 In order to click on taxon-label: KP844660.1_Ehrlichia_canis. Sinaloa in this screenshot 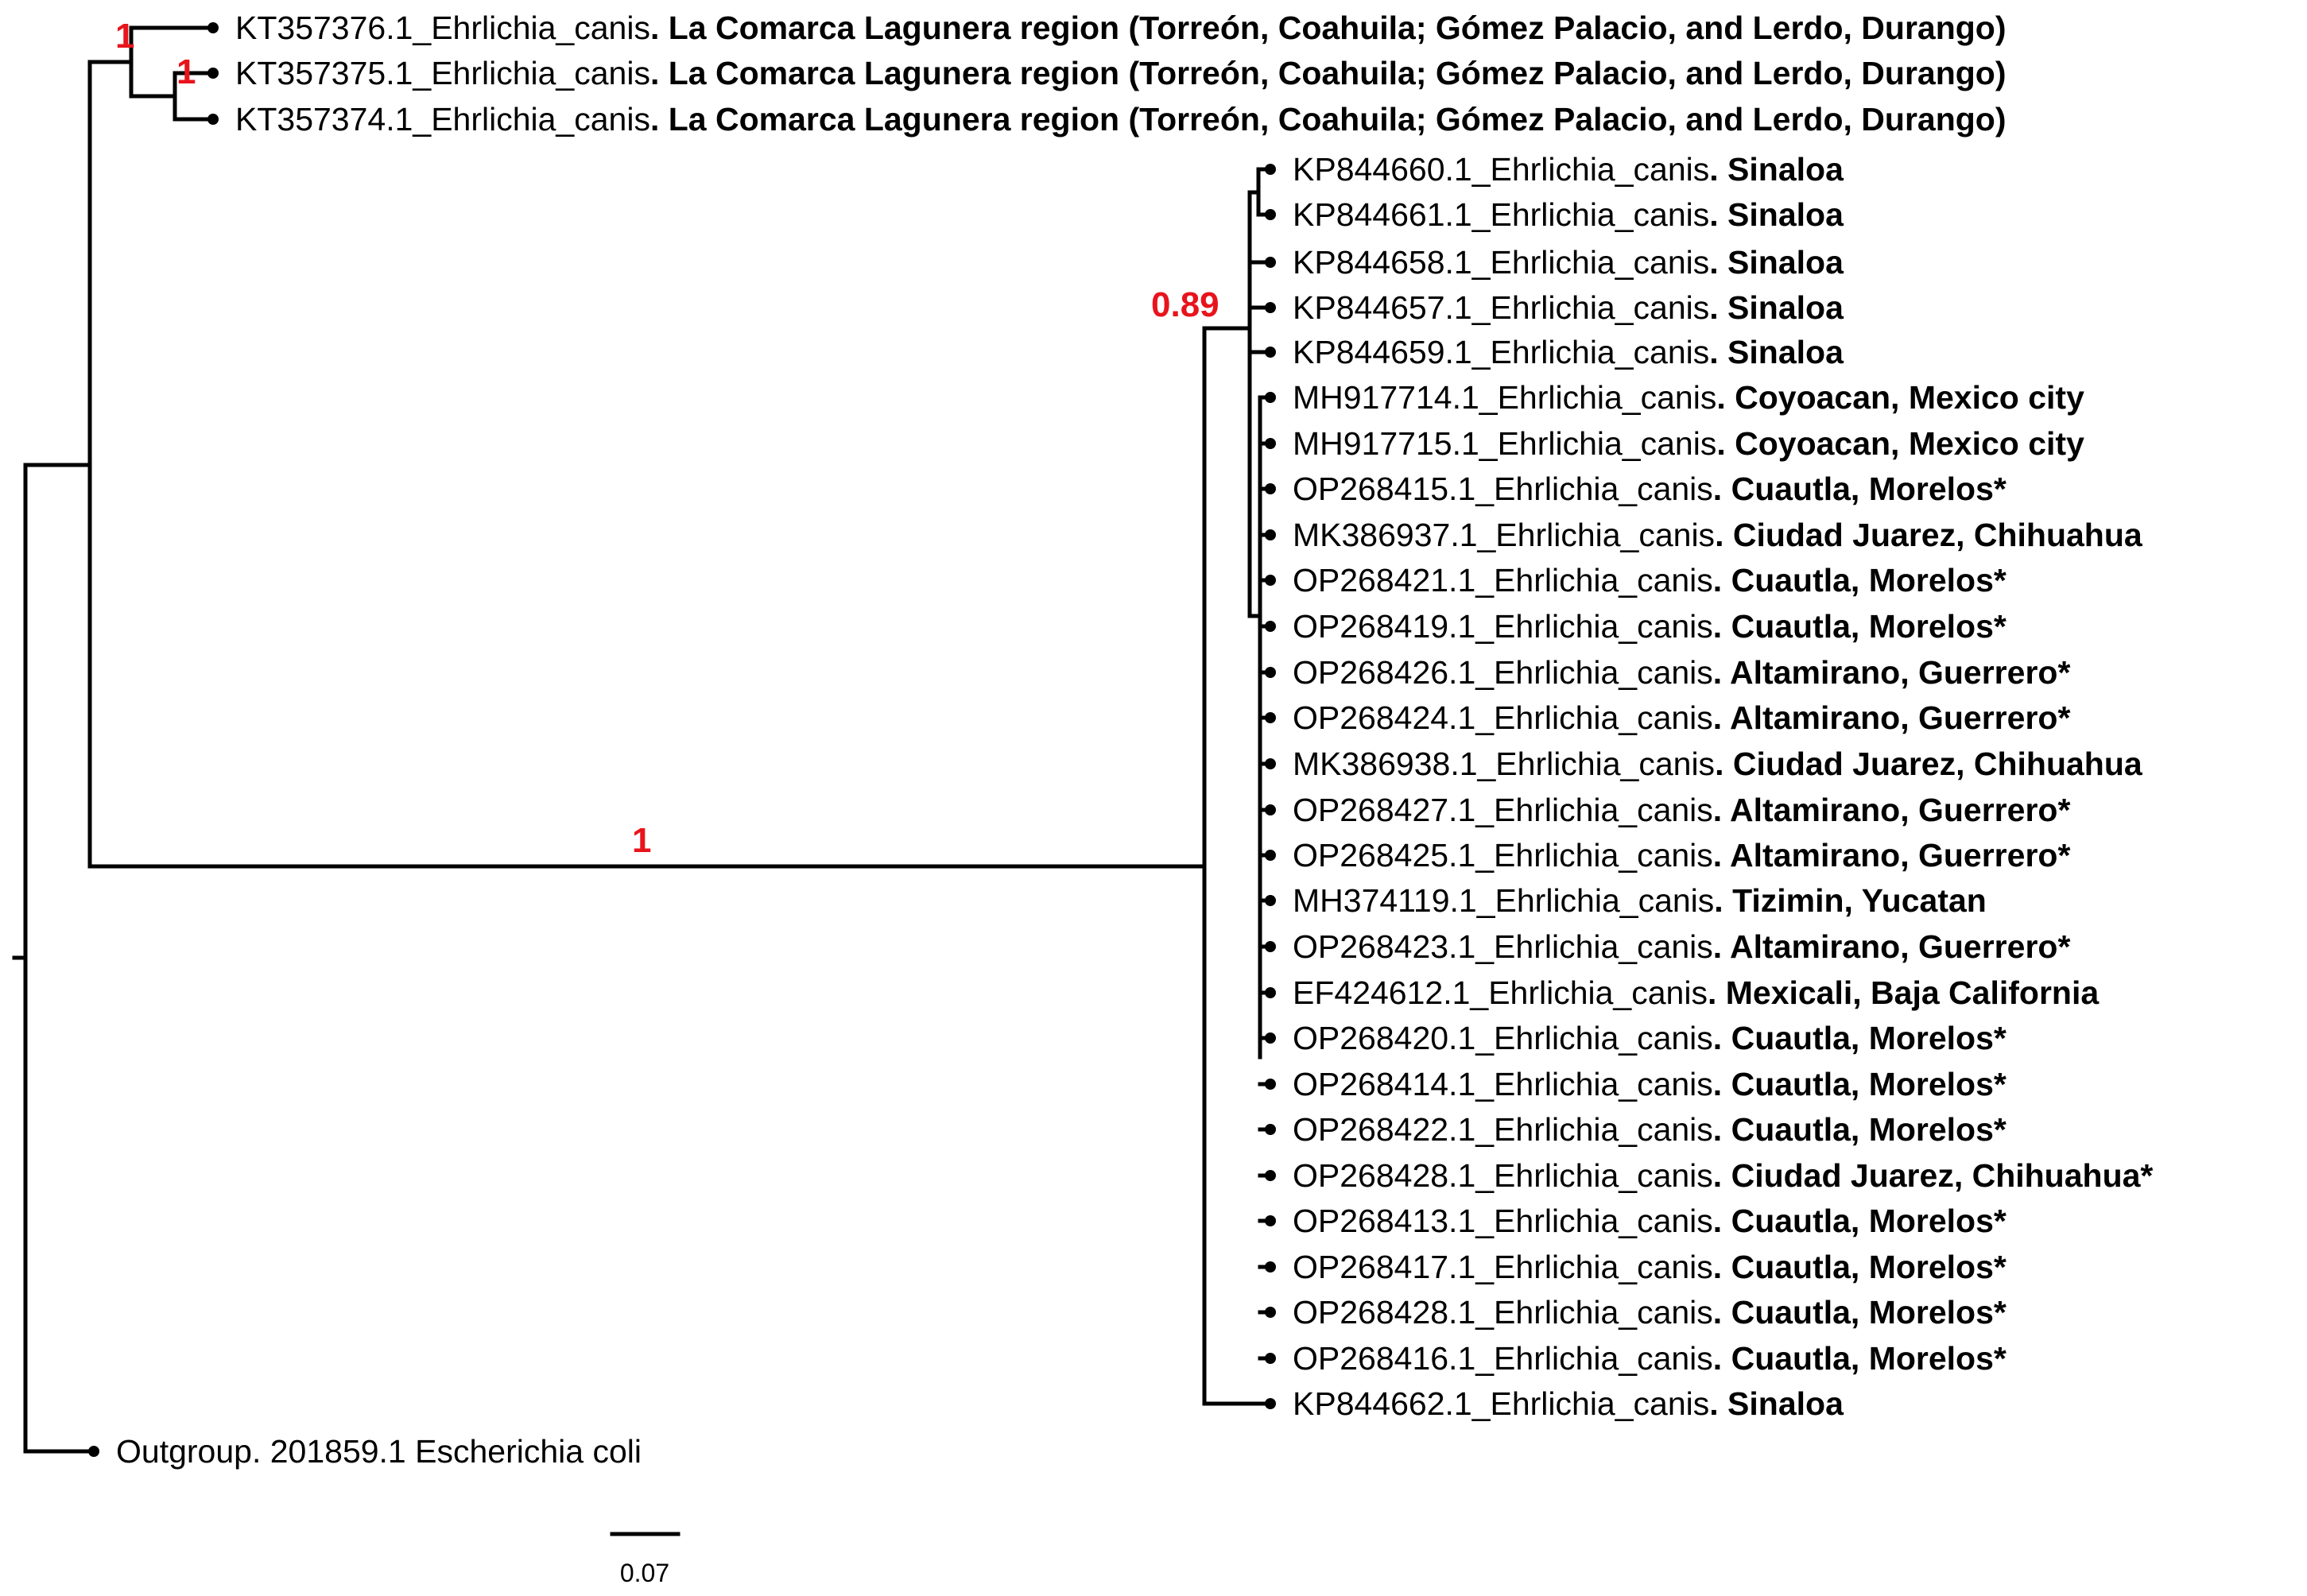, I will do `click(1569, 169)`.